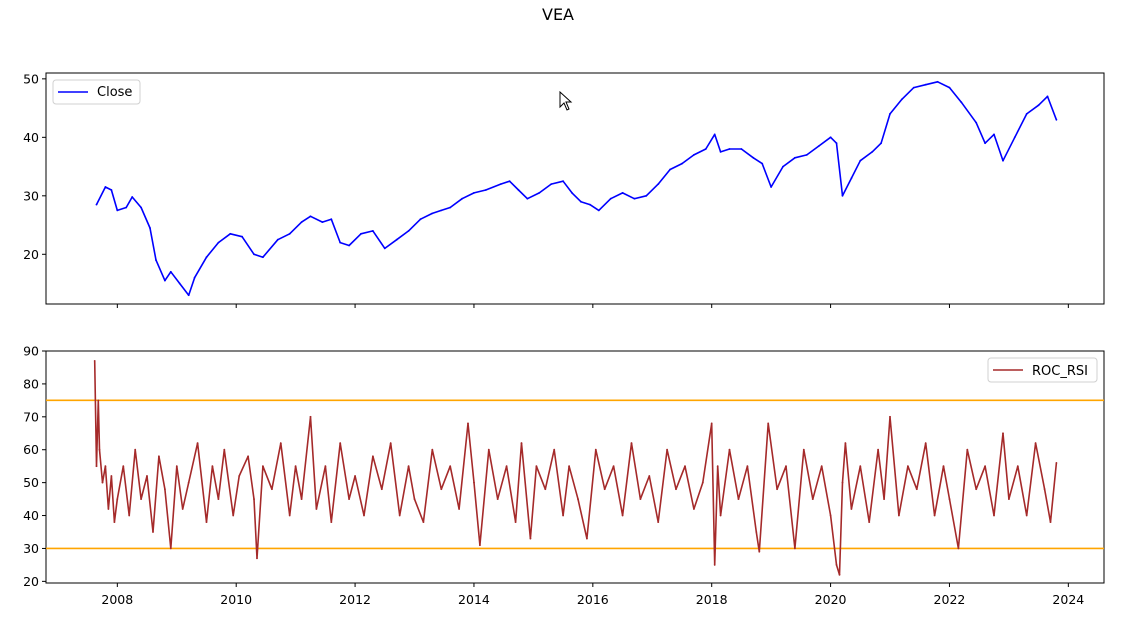 The height and width of the screenshot is (618, 1126). Describe the element at coordinates (31, 548) in the screenshot. I see `y-tick-label: 30` at that location.